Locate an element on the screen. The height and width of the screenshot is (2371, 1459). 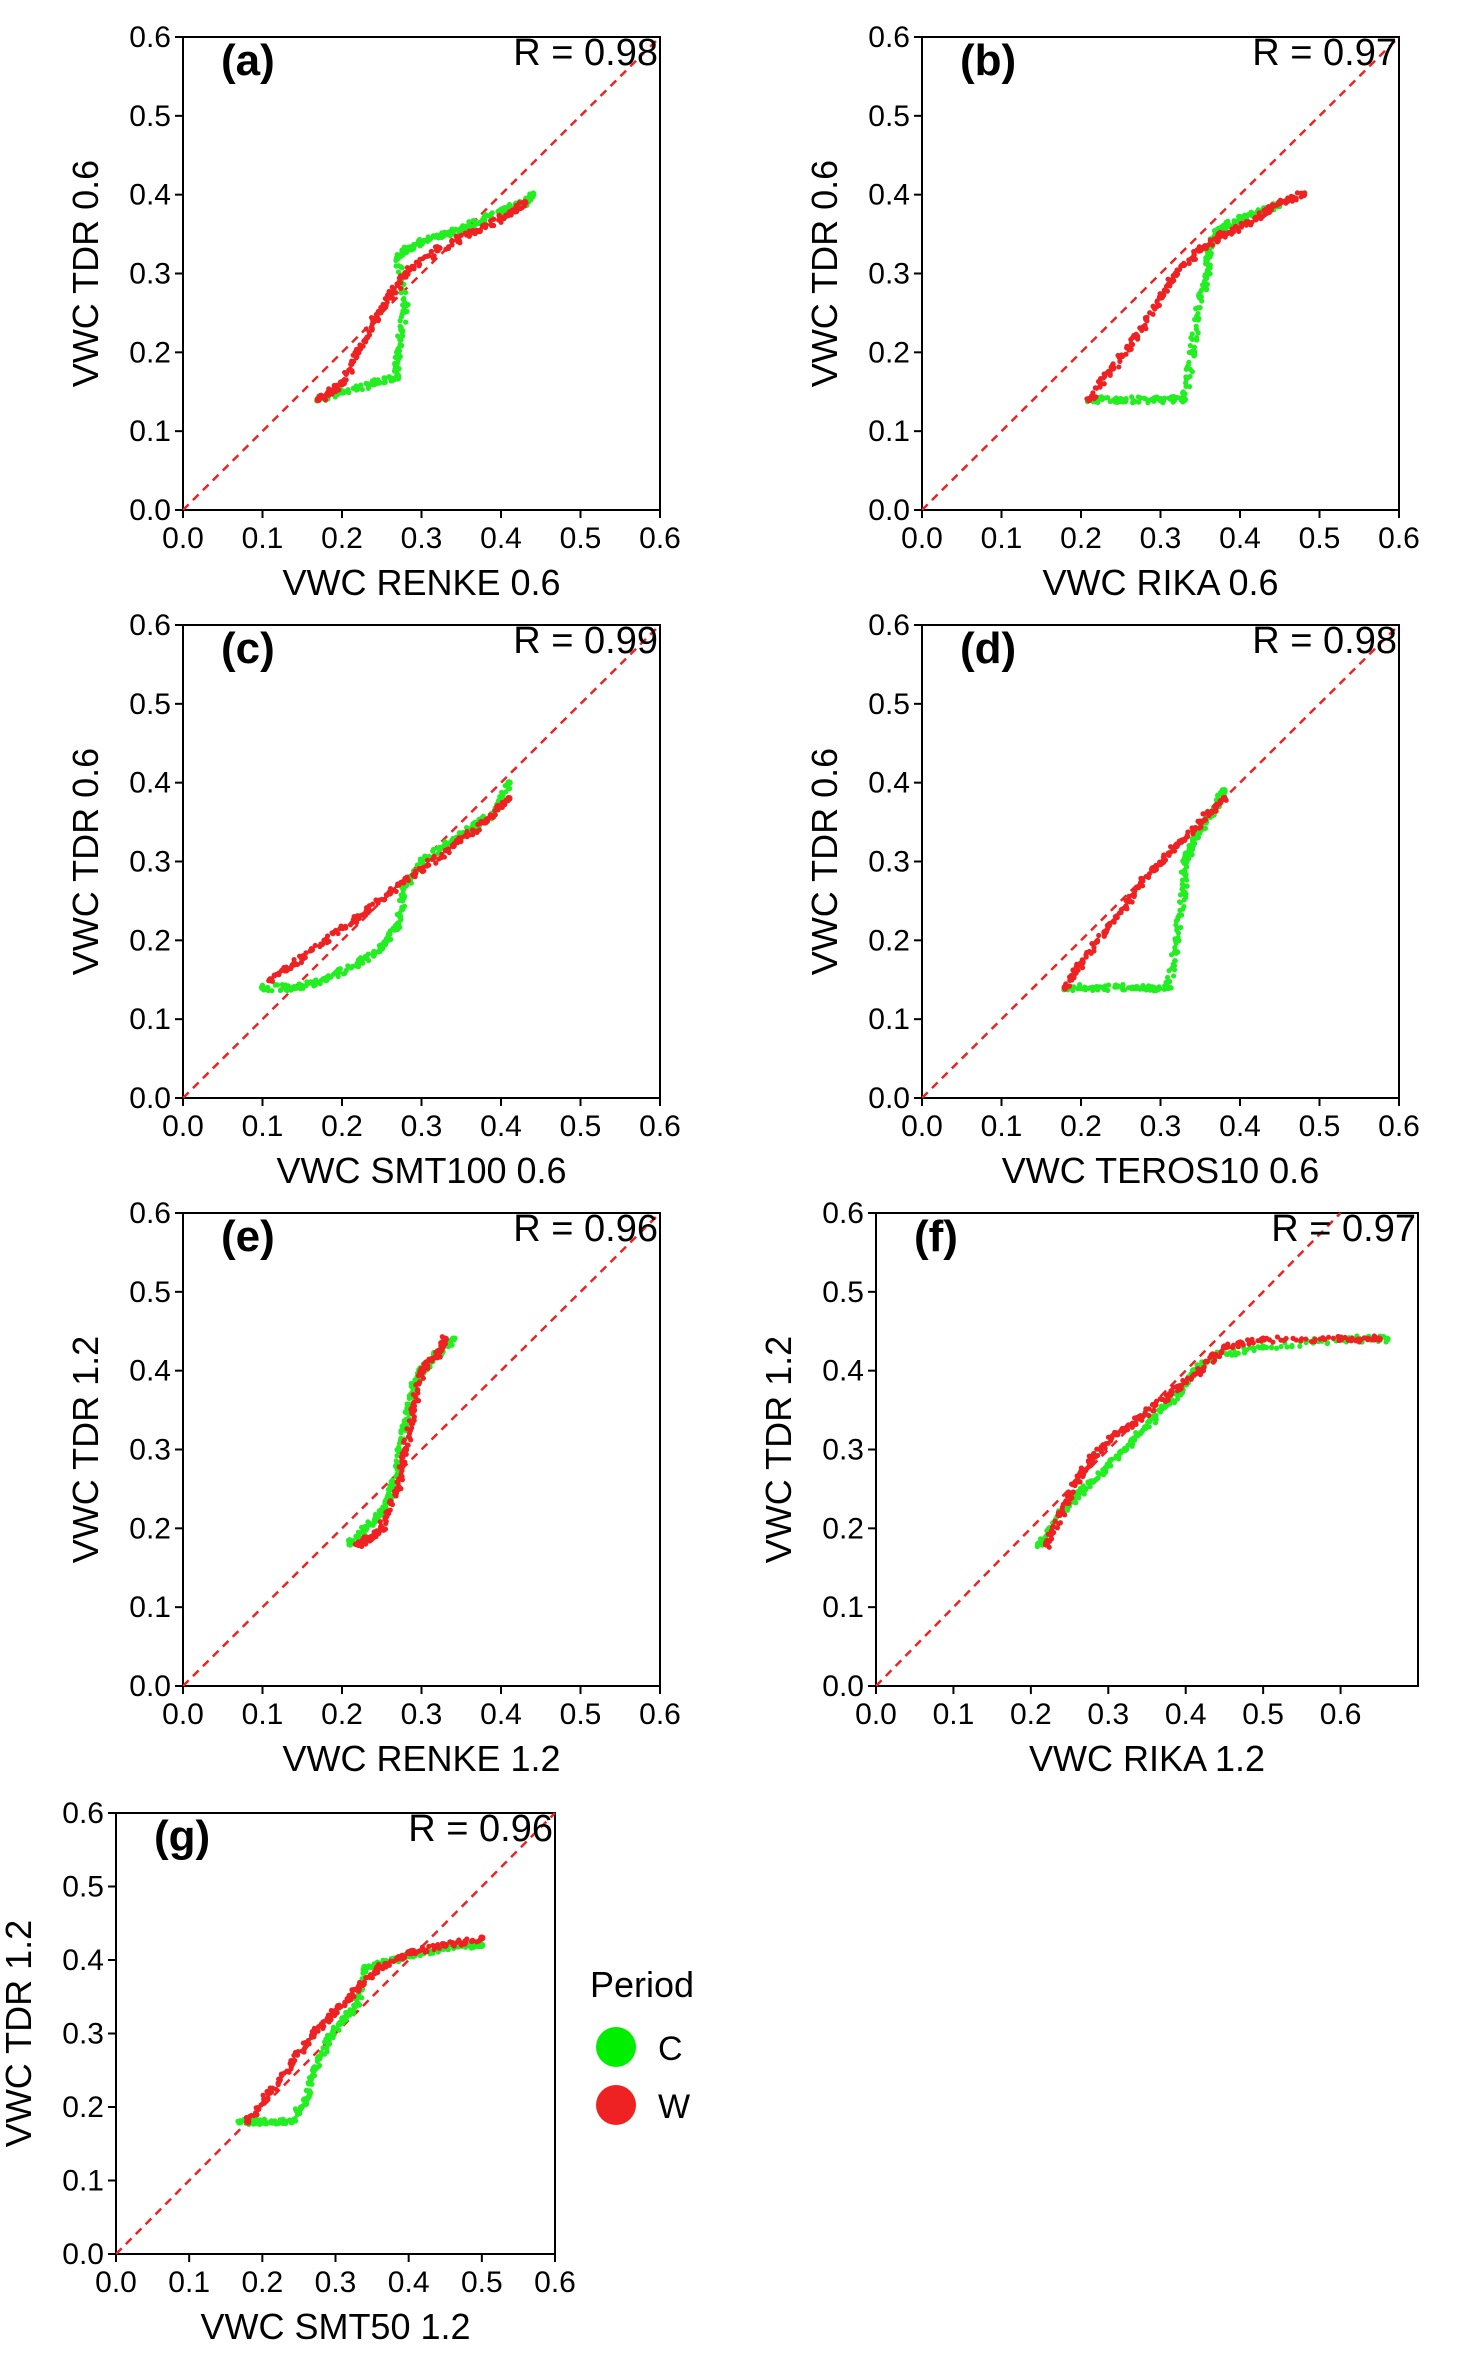
identity-line is located at coordinates (421, 273).